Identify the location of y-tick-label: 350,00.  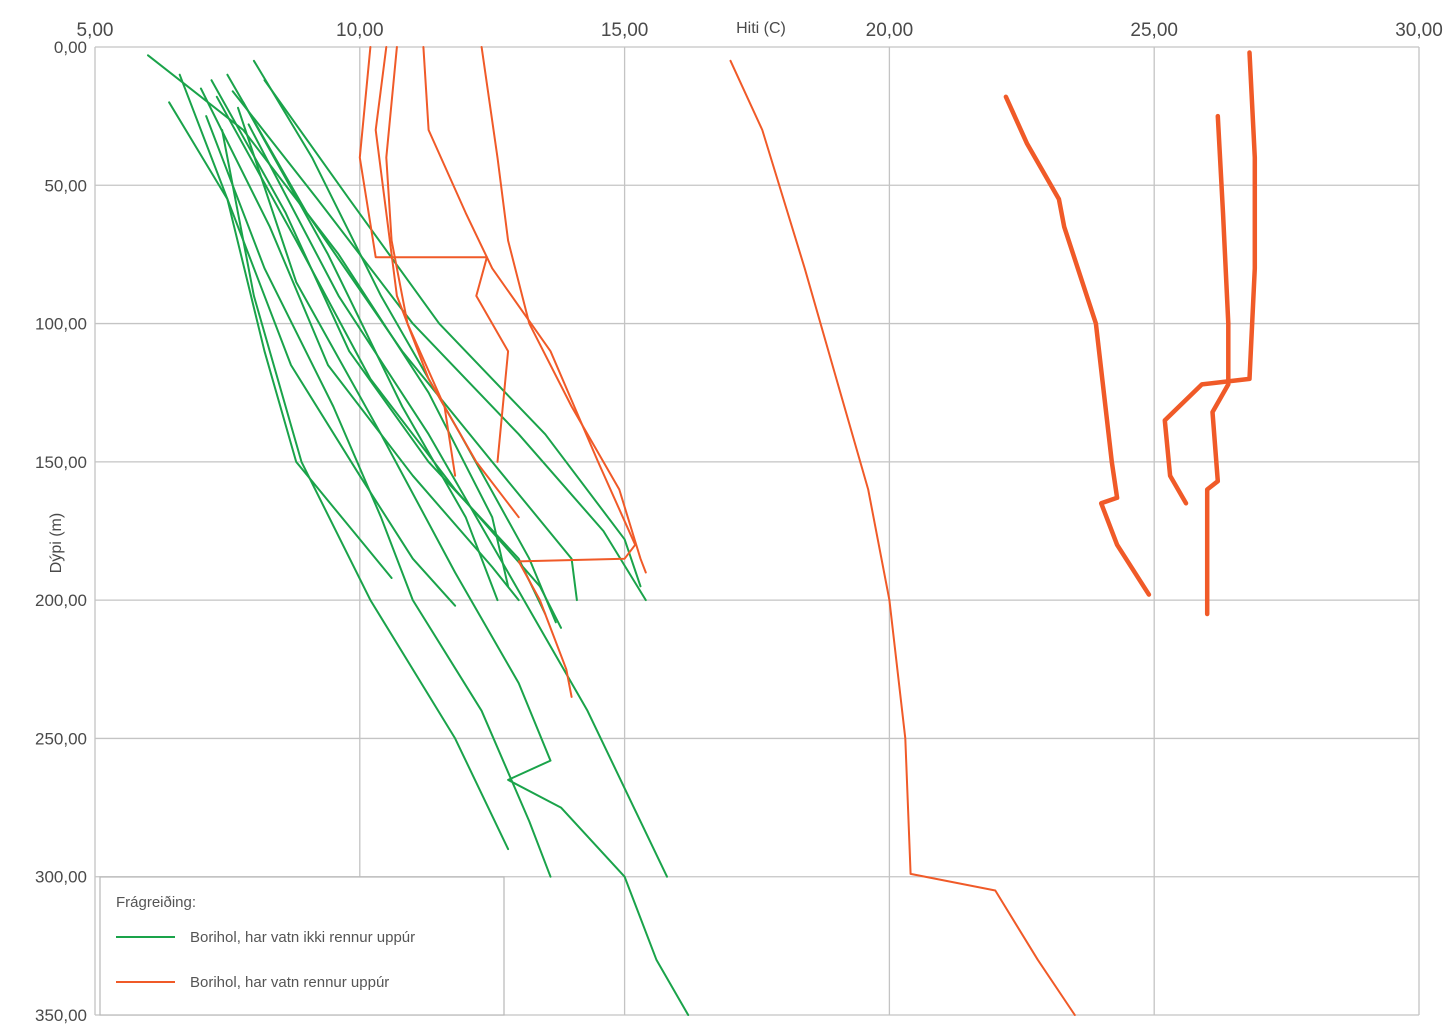
(61, 1015).